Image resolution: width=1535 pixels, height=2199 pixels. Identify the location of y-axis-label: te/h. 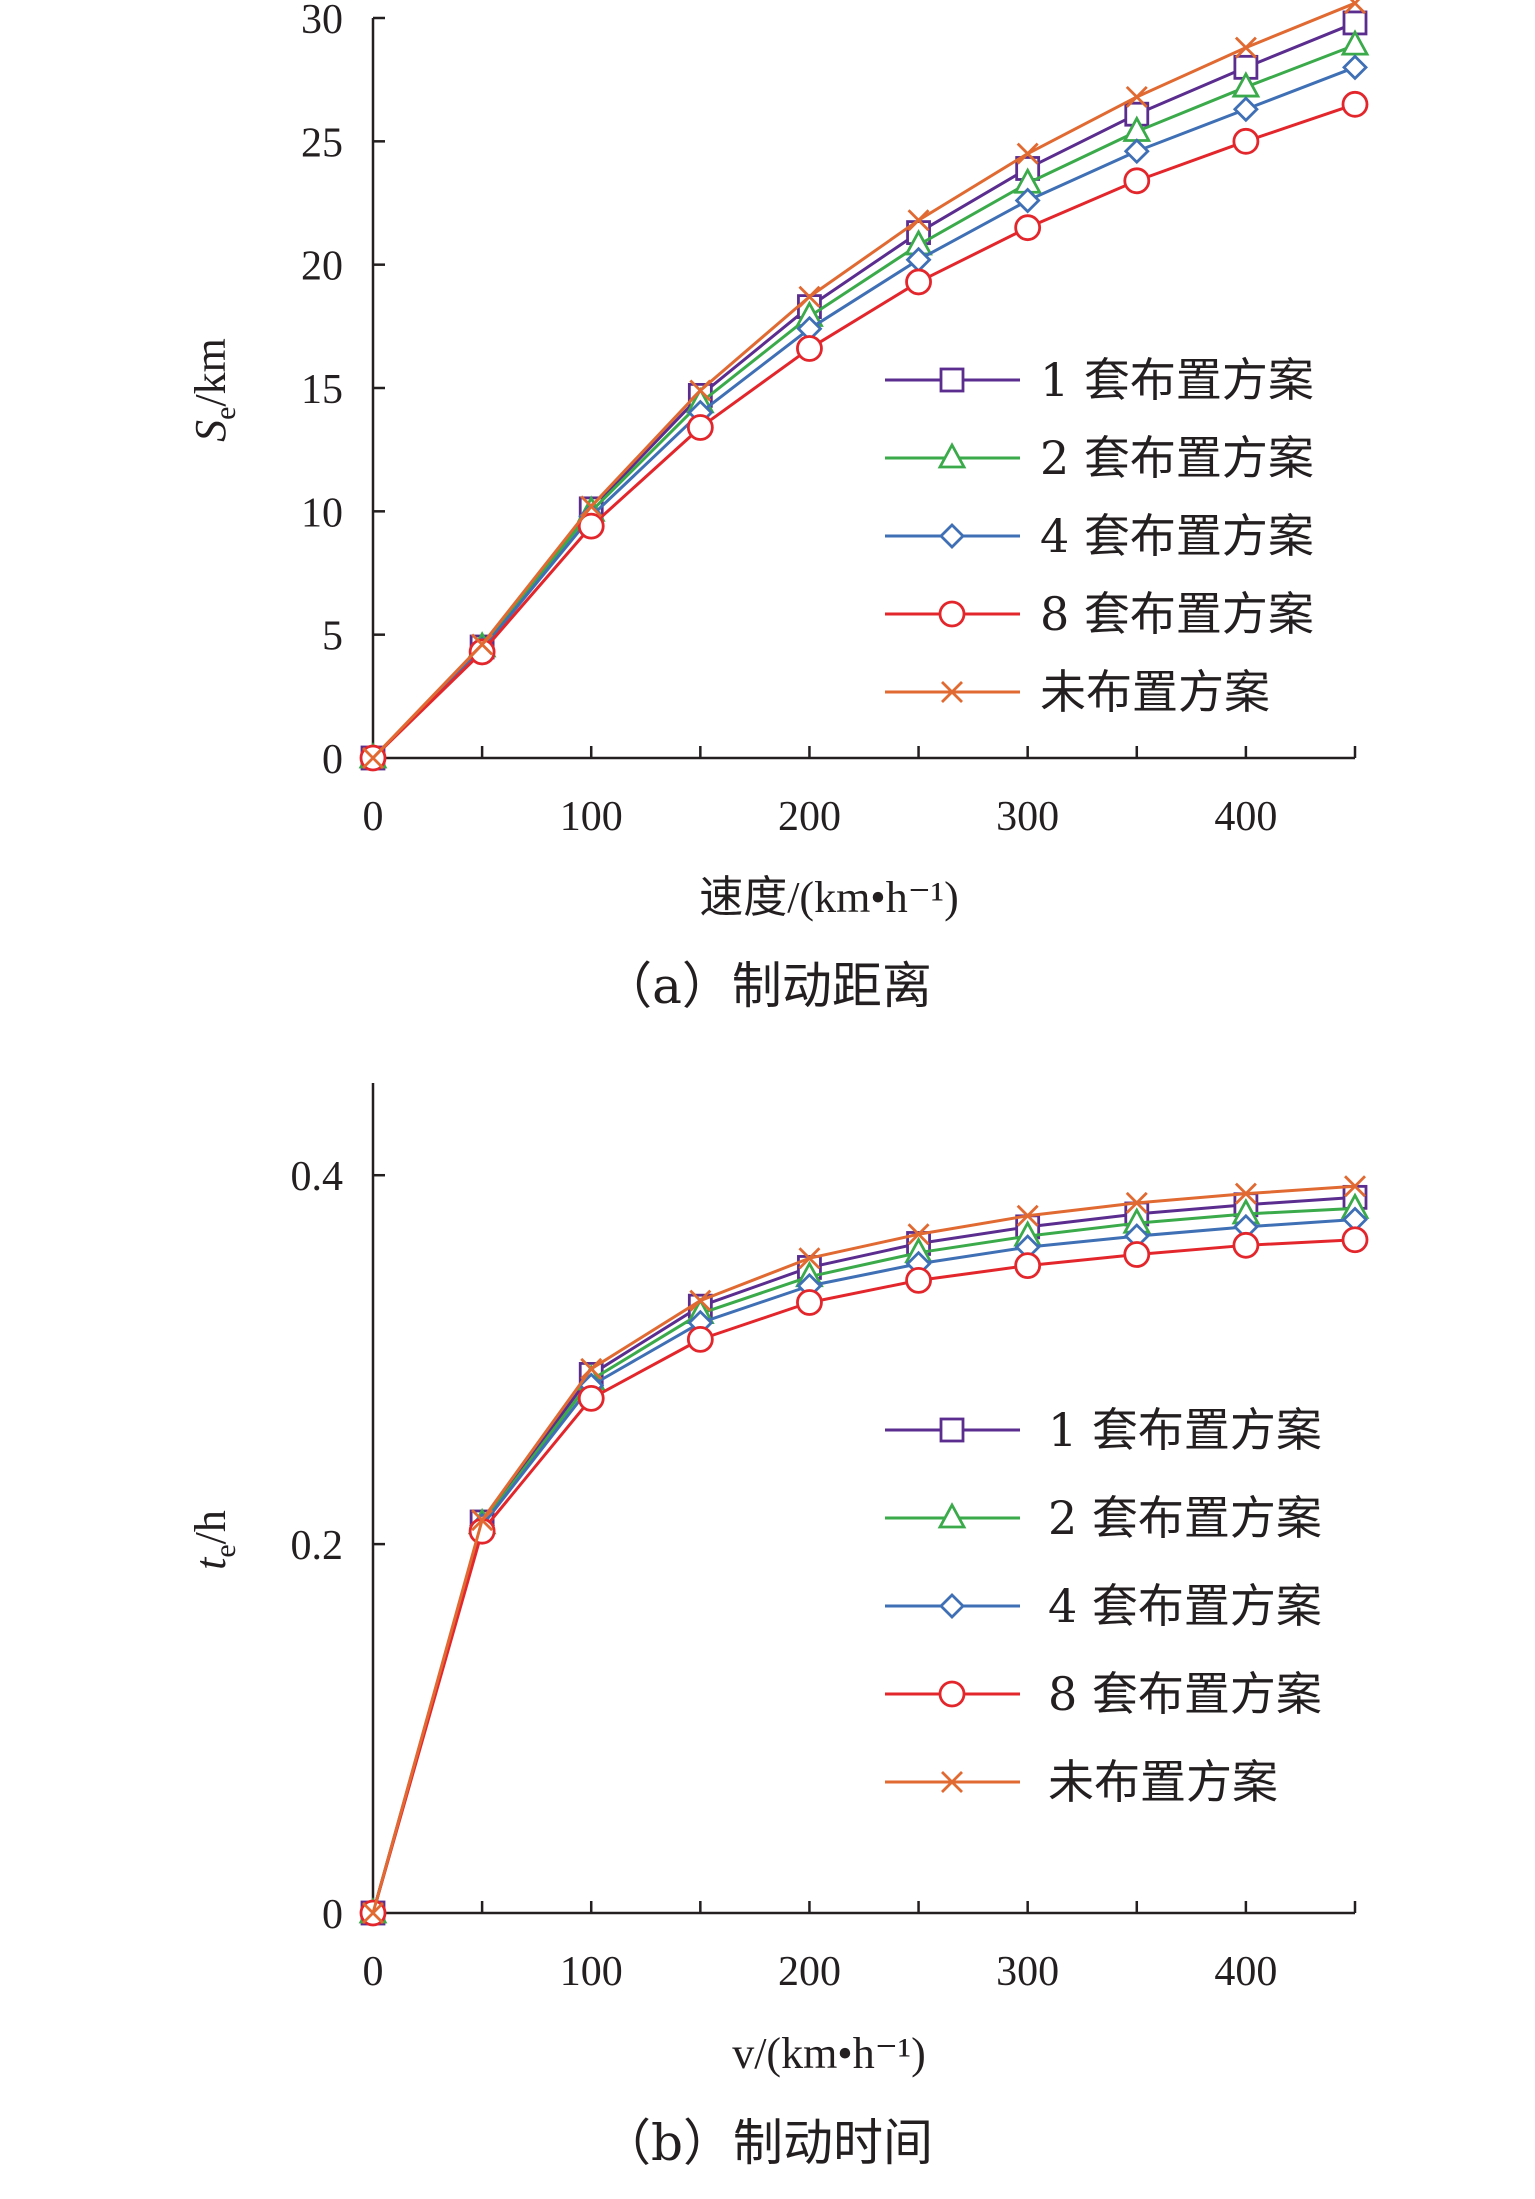
(214, 1540).